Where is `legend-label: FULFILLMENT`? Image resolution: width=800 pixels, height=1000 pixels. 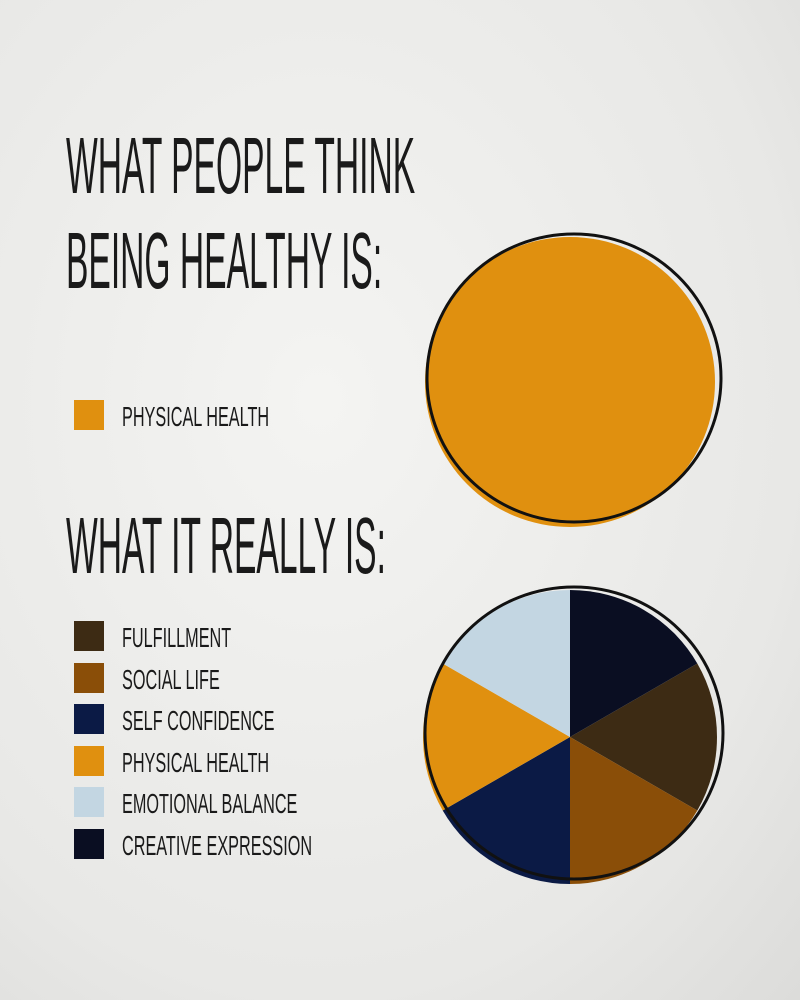 legend-label: FULFILLMENT is located at coordinates (177, 637).